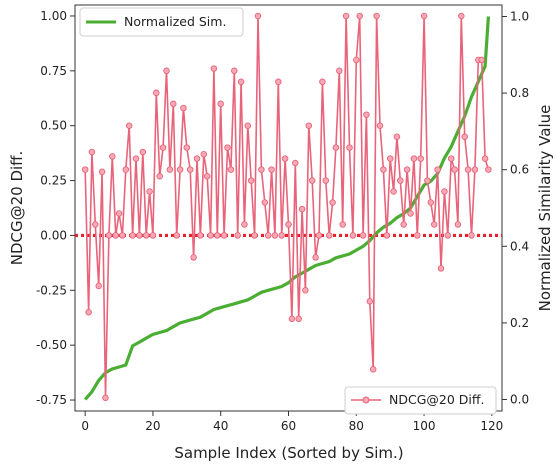  What do you see at coordinates (288, 453) in the screenshot?
I see `x-axis-title: Sample Index (Sorted by Sim.)` at bounding box center [288, 453].